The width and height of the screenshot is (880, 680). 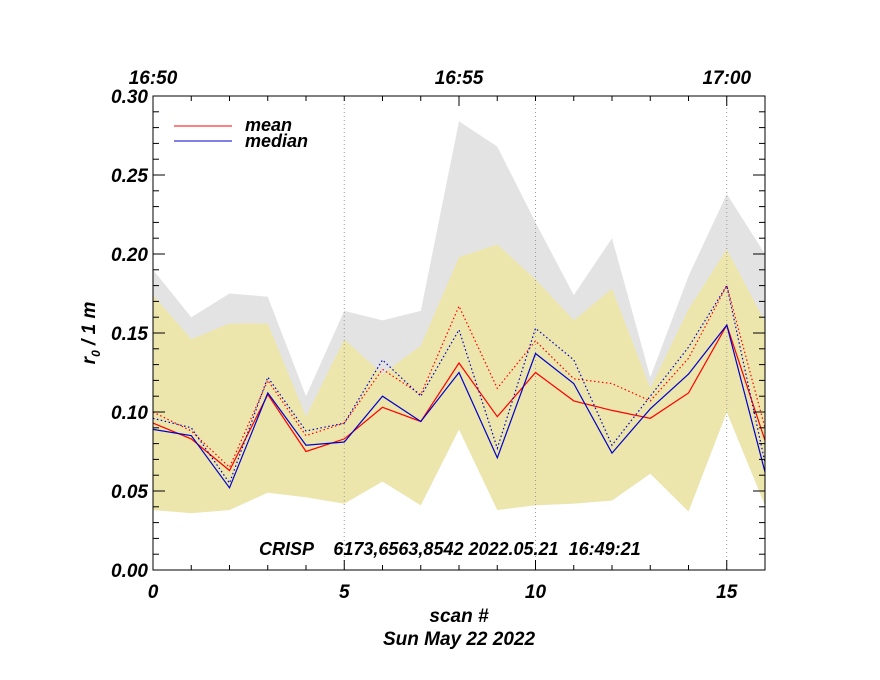 What do you see at coordinates (89, 359) in the screenshot?
I see `y-axis-title-main: r` at bounding box center [89, 359].